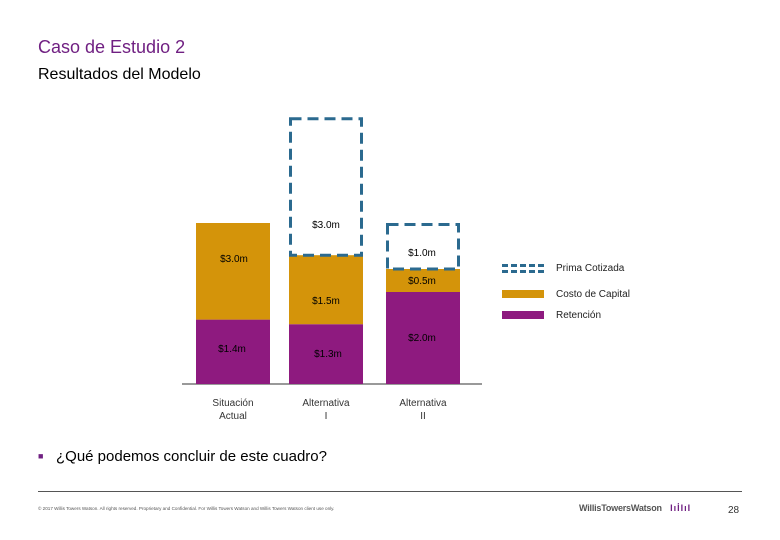  Describe the element at coordinates (233, 416) in the screenshot. I see `category-label-situacion-actual-line-2: Actual` at that location.